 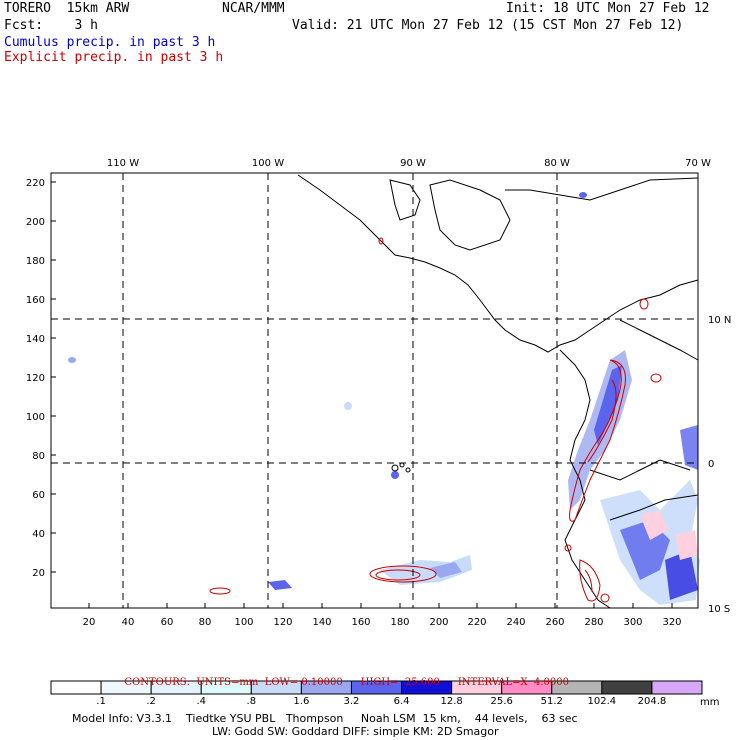 What do you see at coordinates (123, 163) in the screenshot?
I see `lon-label: 110 W` at bounding box center [123, 163].